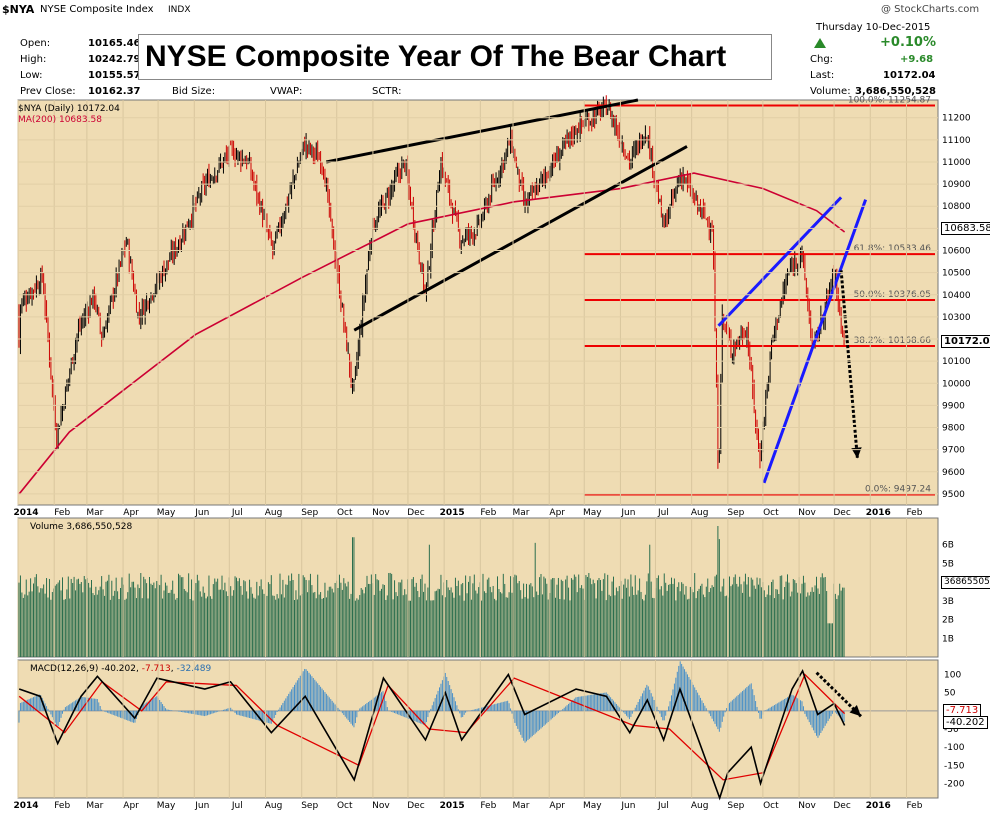  What do you see at coordinates (956, 274) in the screenshot?
I see `price-tick-label: 10500` at bounding box center [956, 274].